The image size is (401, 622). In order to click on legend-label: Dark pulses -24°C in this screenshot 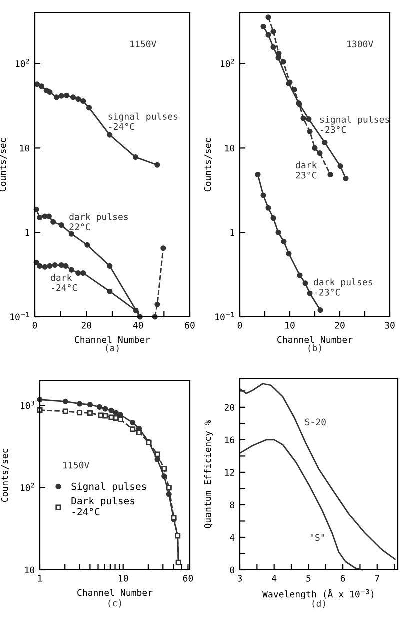, I will do `click(103, 506)`.